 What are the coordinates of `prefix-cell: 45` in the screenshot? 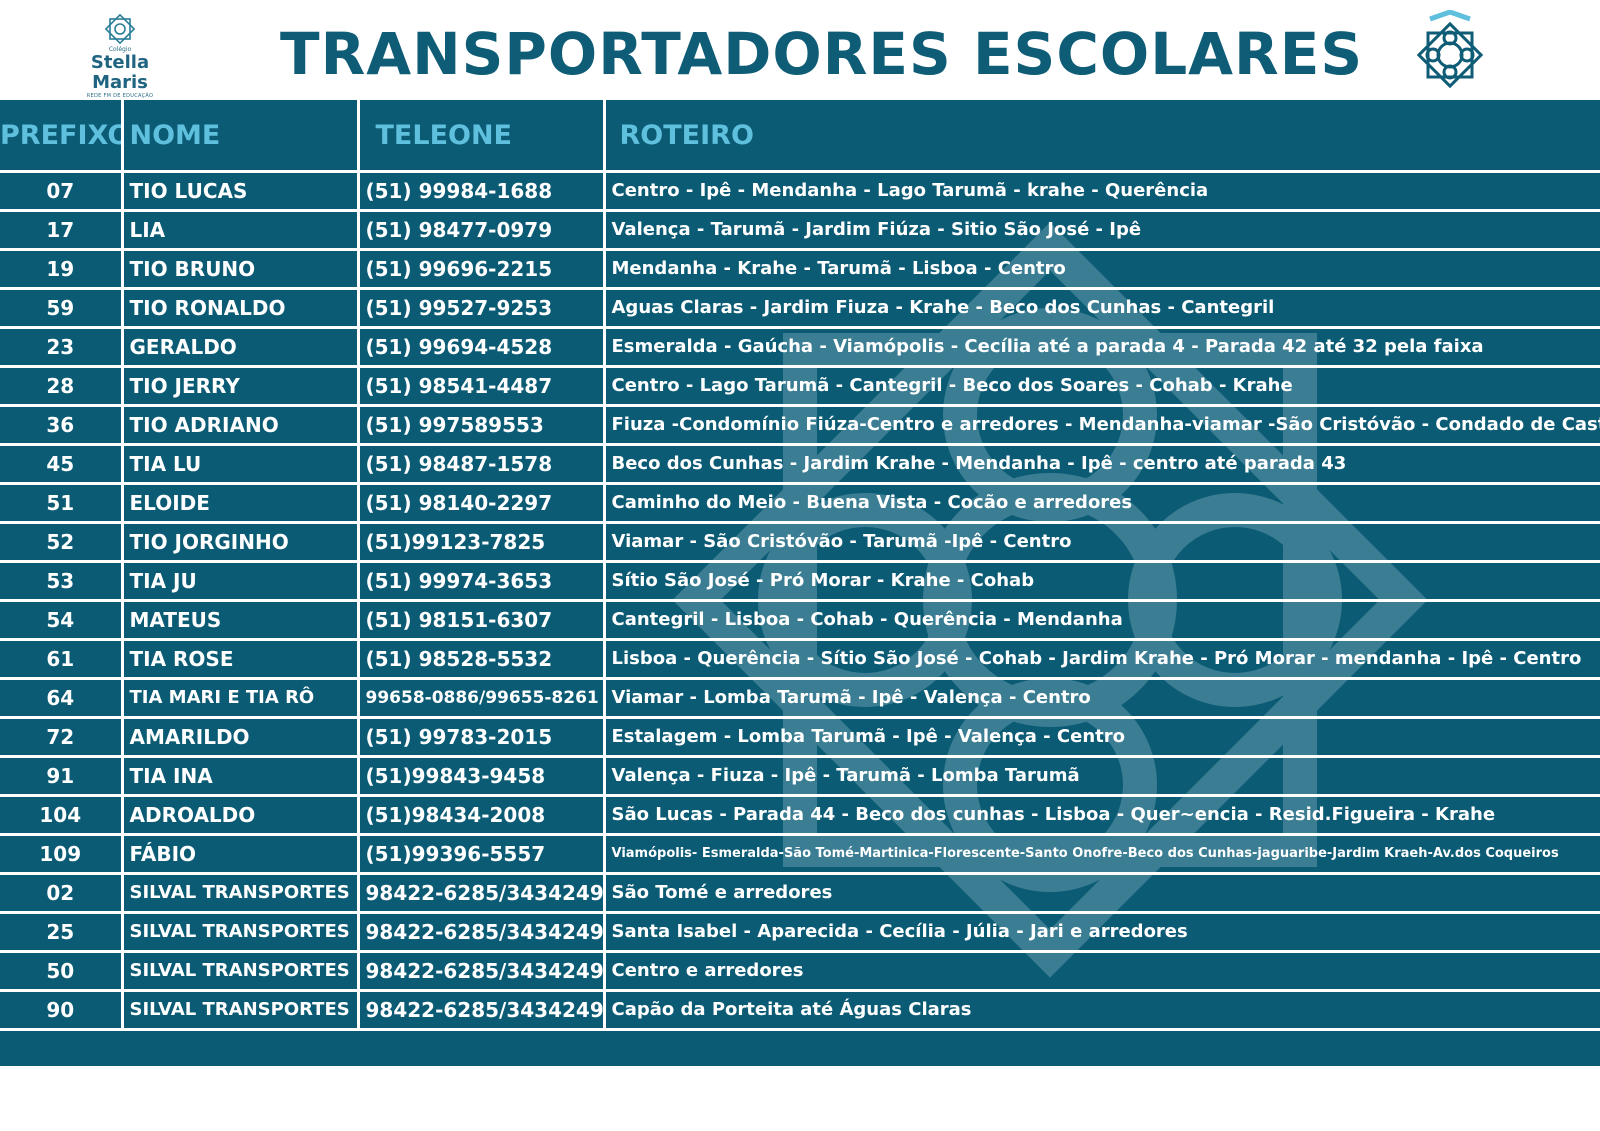 It's located at (61, 464).